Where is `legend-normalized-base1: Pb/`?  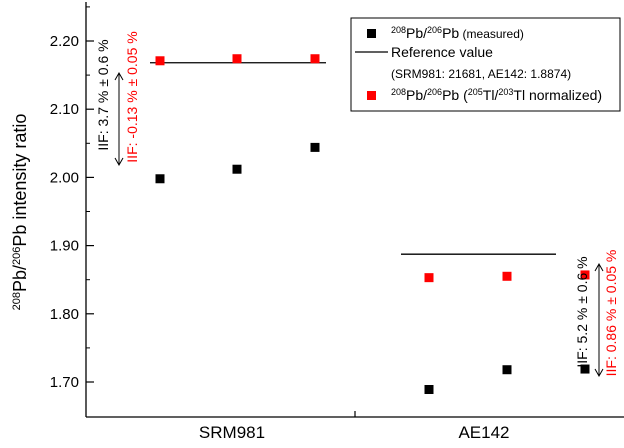
legend-normalized-base1: Pb/ is located at coordinates (416, 95).